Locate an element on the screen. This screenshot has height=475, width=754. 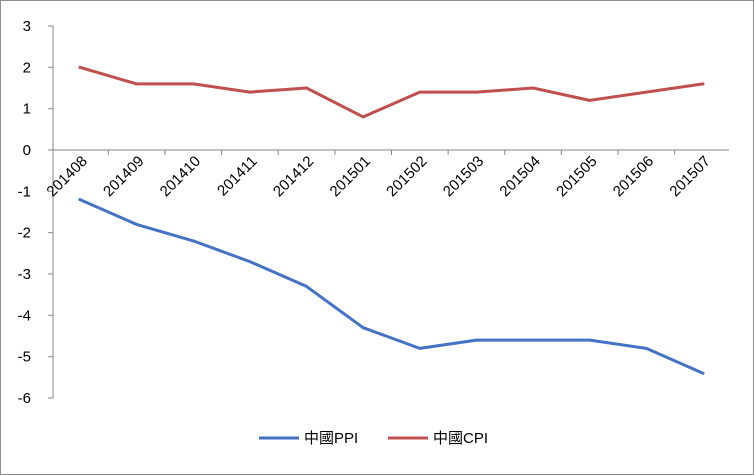
x-tick-label: 201507 is located at coordinates (689, 176).